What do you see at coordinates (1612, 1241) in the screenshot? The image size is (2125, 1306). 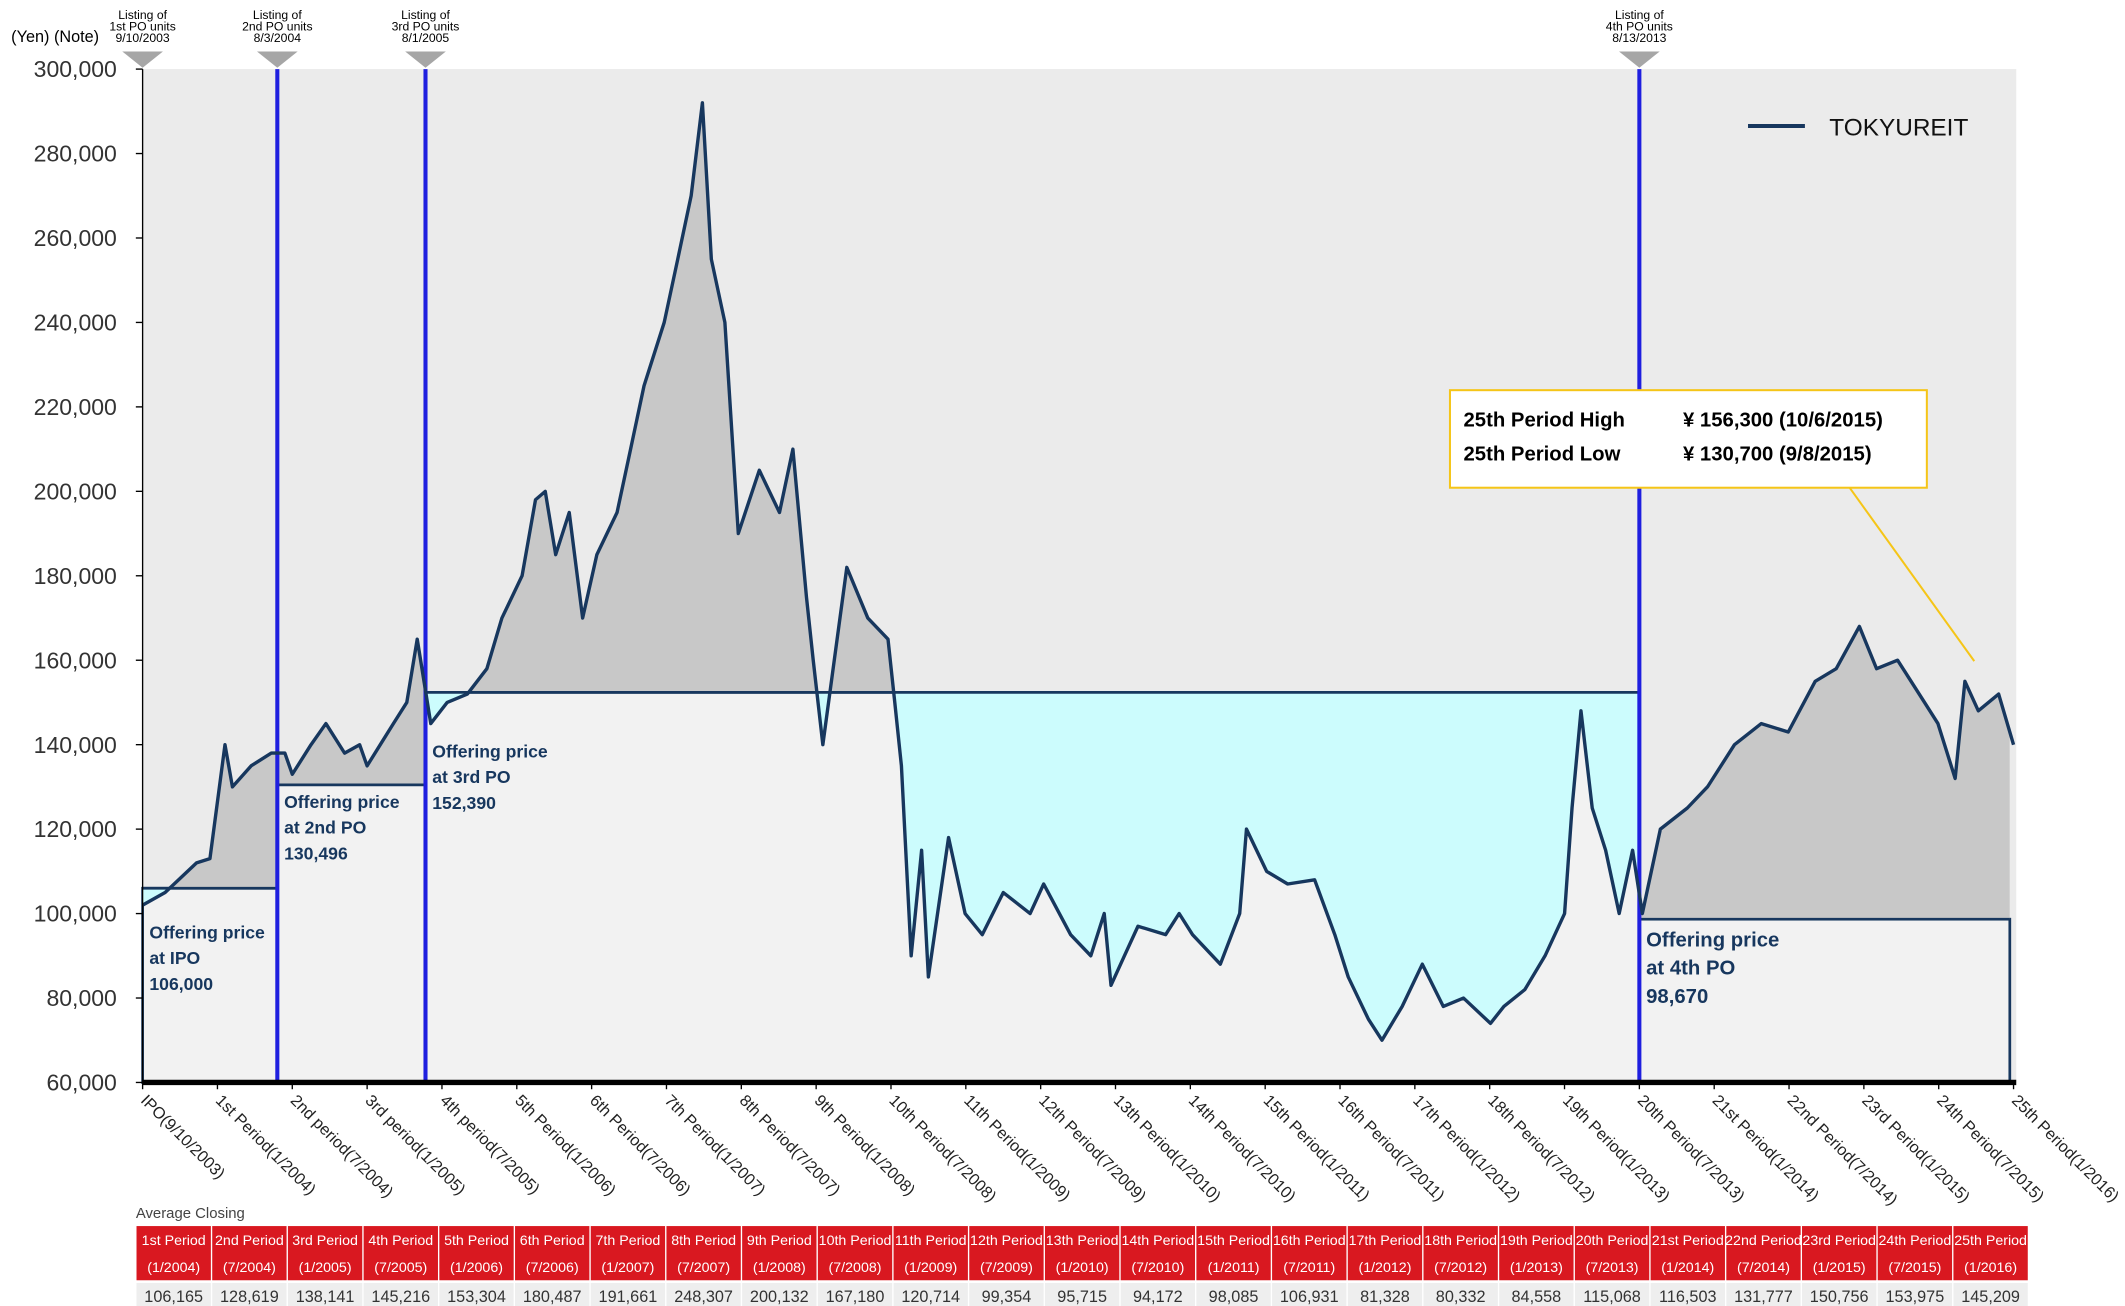 I see `table-period: 20th Period` at bounding box center [1612, 1241].